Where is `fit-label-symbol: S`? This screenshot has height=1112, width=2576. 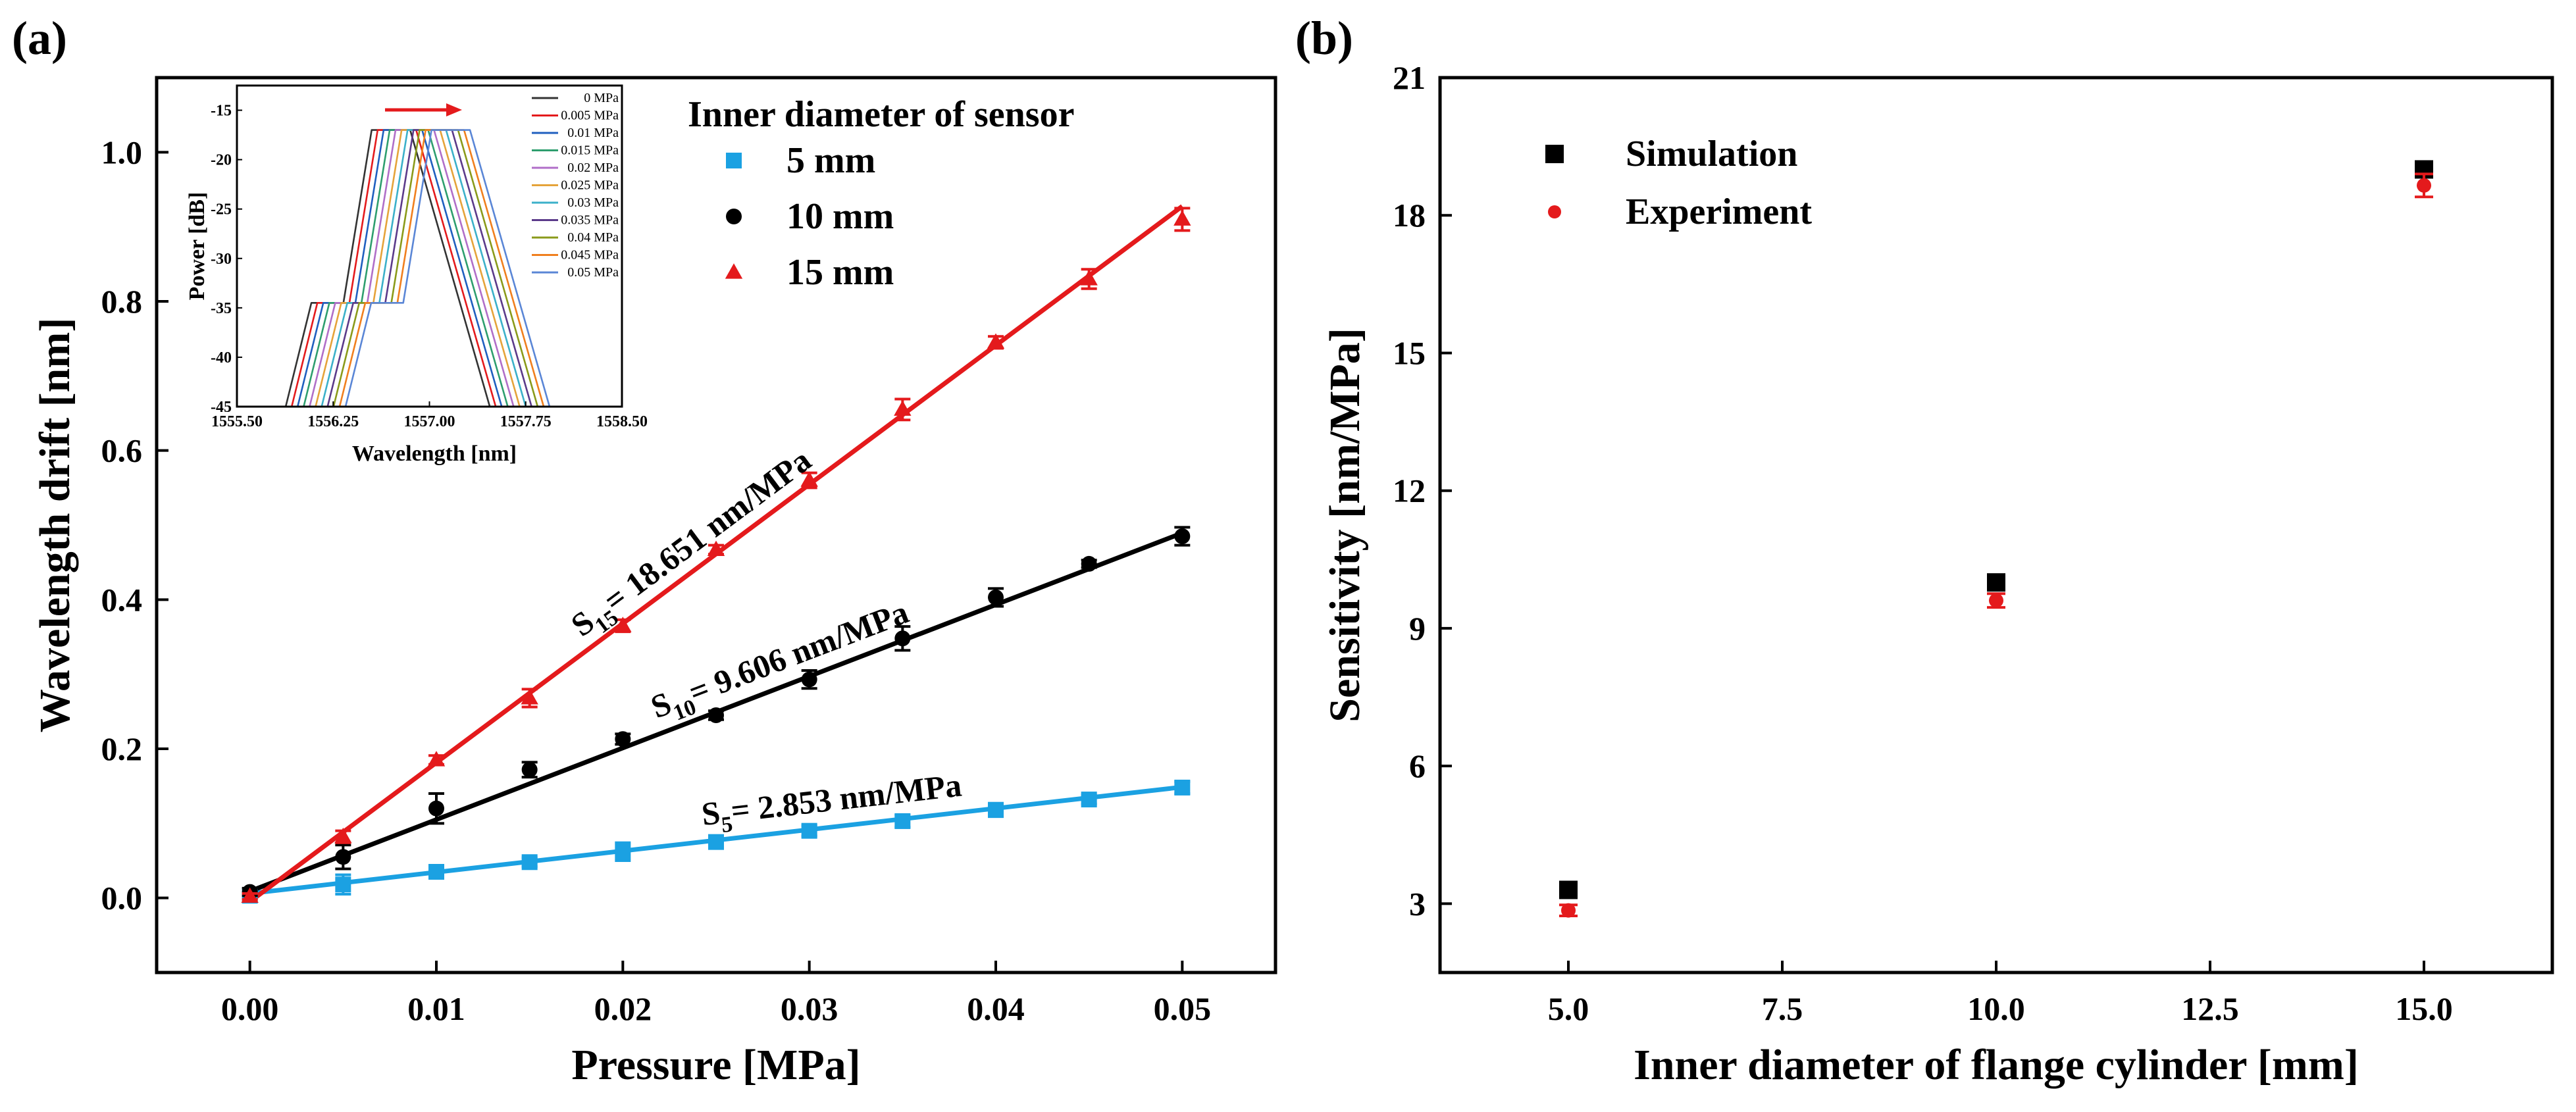 fit-label-symbol: S is located at coordinates (711, 813).